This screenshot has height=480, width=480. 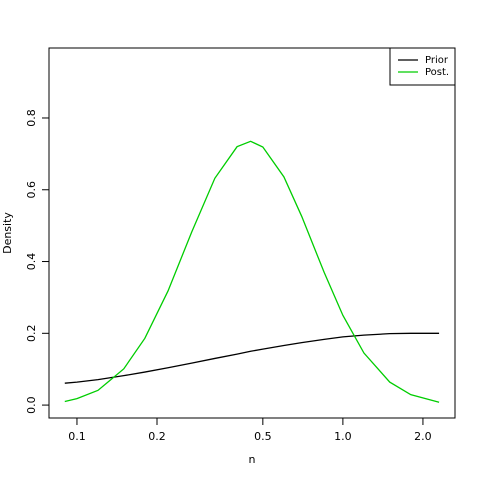 What do you see at coordinates (31, 334) in the screenshot?
I see `y-tick-label: 0.2` at bounding box center [31, 334].